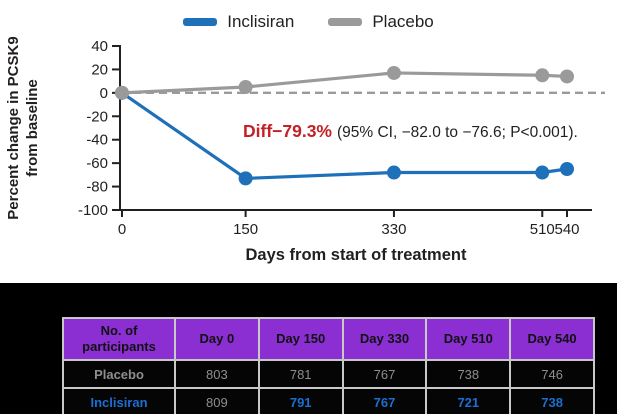 This screenshot has width=617, height=414. What do you see at coordinates (97, 116) in the screenshot?
I see `svg-text: -20` at bounding box center [97, 116].